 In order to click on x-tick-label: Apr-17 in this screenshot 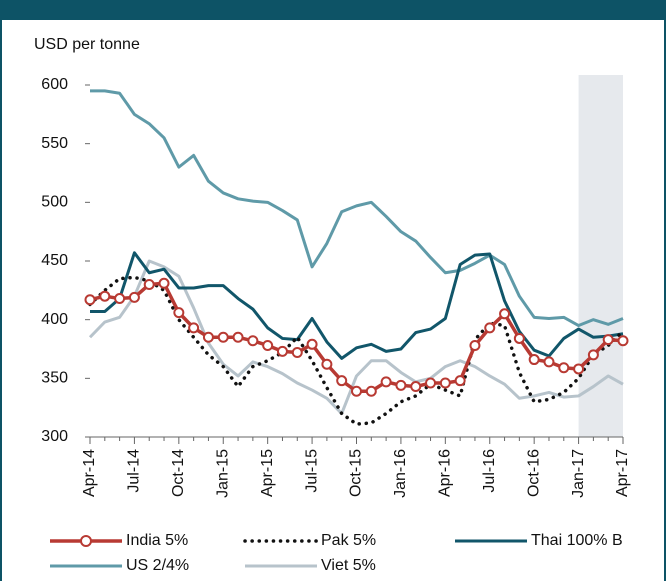, I will do `click(622, 473)`.